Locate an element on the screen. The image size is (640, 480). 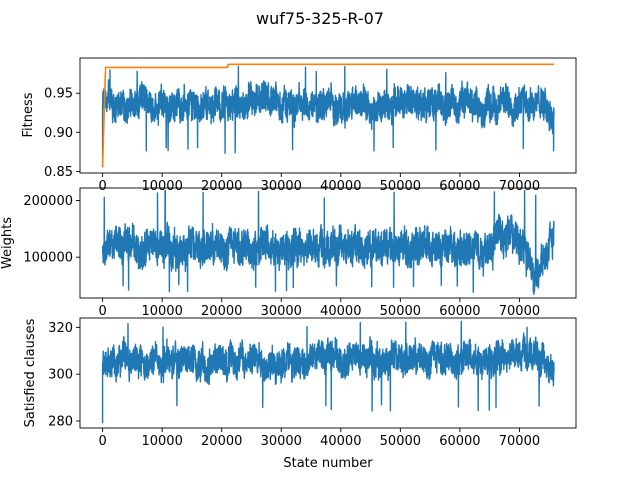
y-tick-label: 200000 is located at coordinates (48, 201).